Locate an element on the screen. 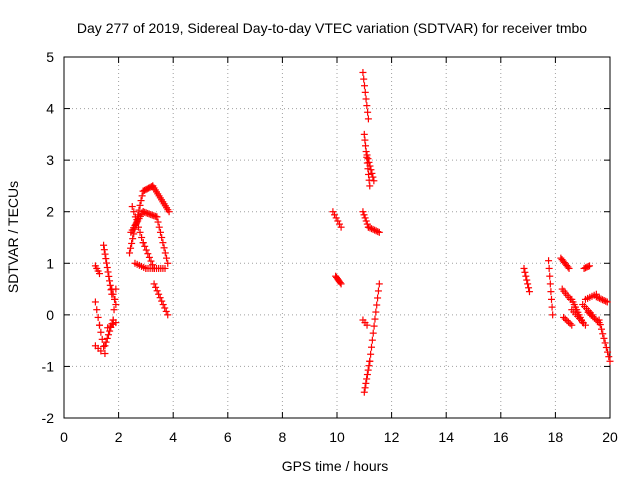 The height and width of the screenshot is (480, 640). y-axis-title: SDTVAR / TECUs is located at coordinates (13, 237).